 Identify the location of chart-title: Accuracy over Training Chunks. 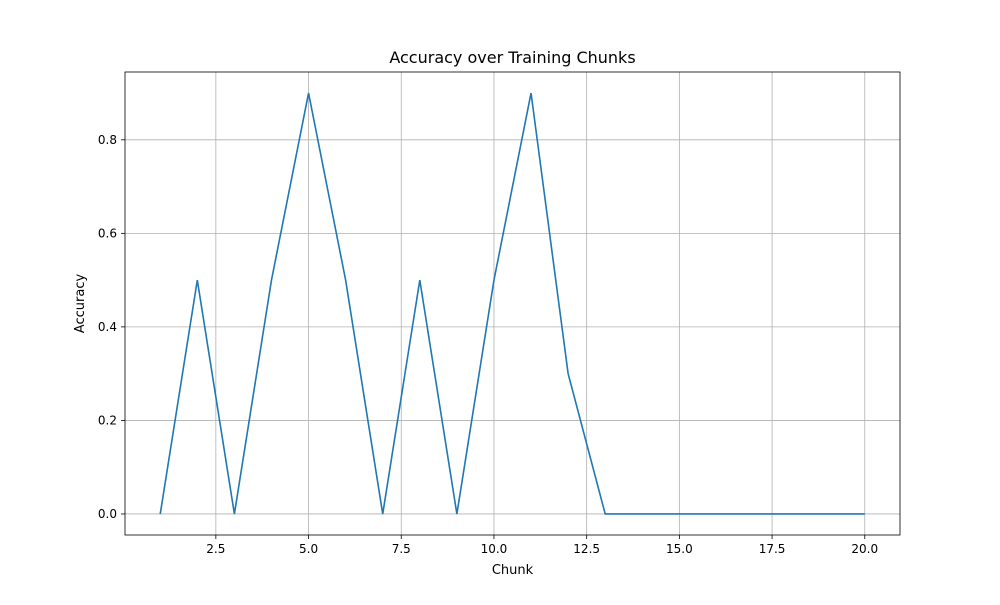
(512, 57).